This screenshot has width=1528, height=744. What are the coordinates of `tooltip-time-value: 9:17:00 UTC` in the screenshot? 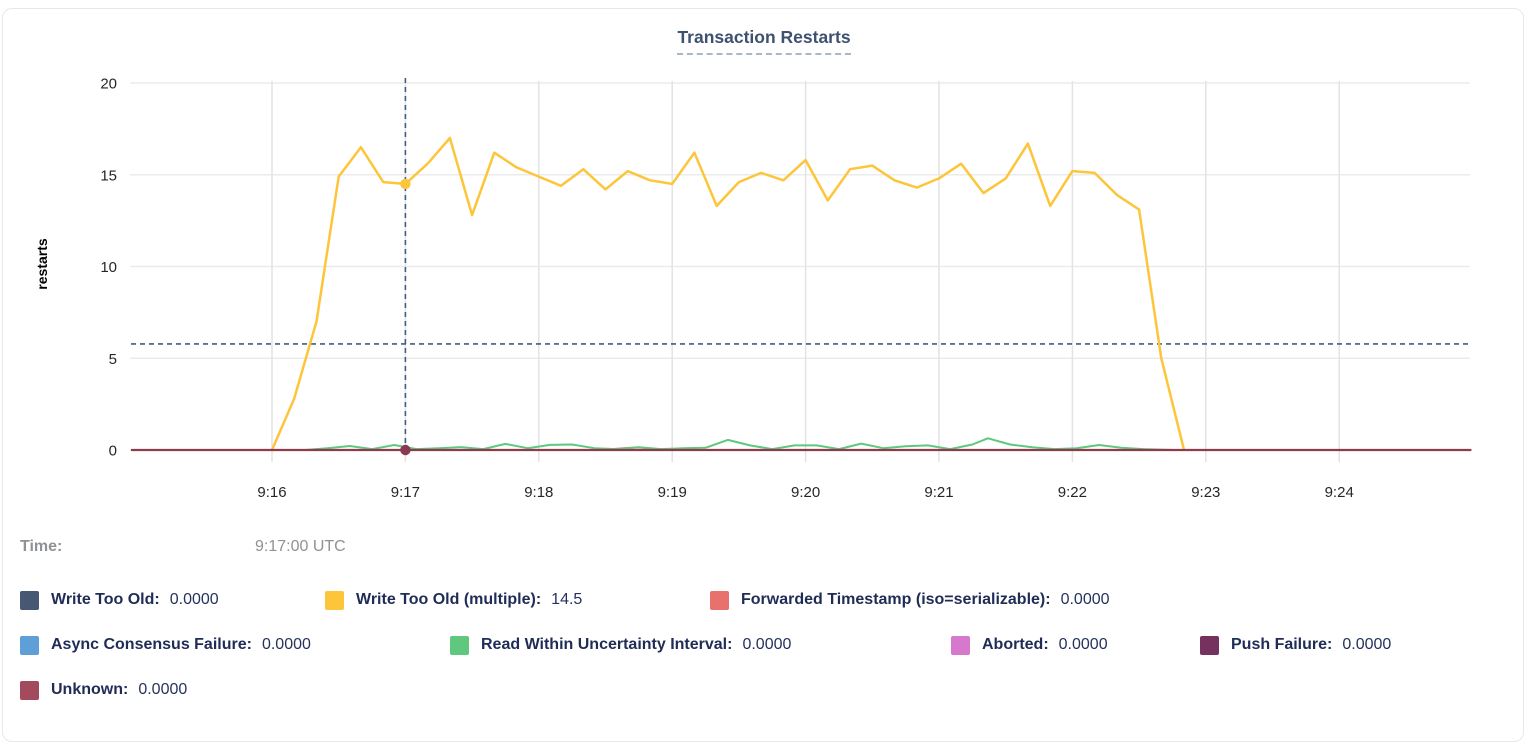 It's located at (300, 546).